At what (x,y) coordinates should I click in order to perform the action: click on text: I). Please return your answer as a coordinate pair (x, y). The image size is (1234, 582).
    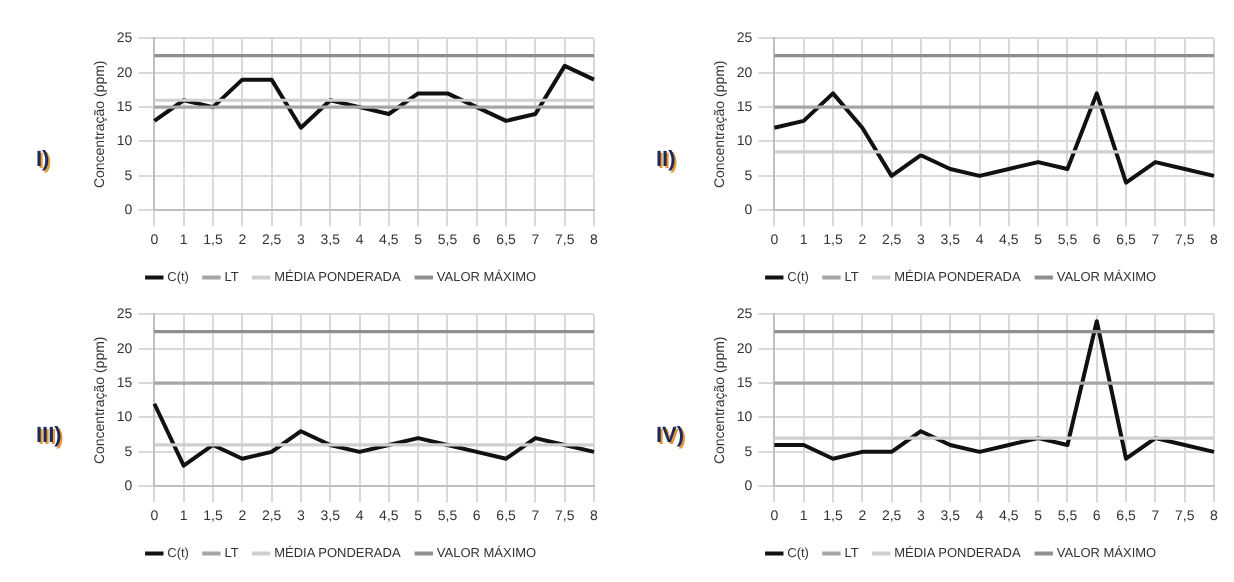
    Looking at the image, I should click on (43, 160).